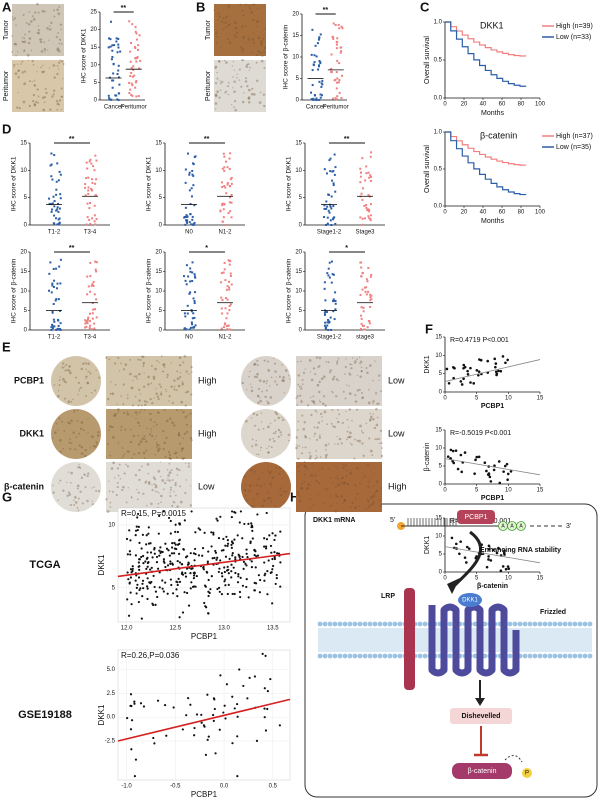 The width and height of the screenshot is (603, 801). What do you see at coordinates (72, 248) in the screenshot?
I see `significance: **` at bounding box center [72, 248].